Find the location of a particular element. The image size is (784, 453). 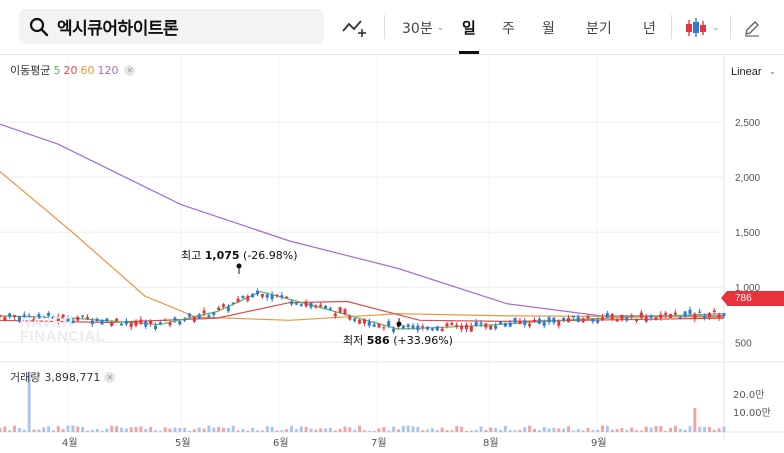

tab-monthly: 월 is located at coordinates (548, 28).